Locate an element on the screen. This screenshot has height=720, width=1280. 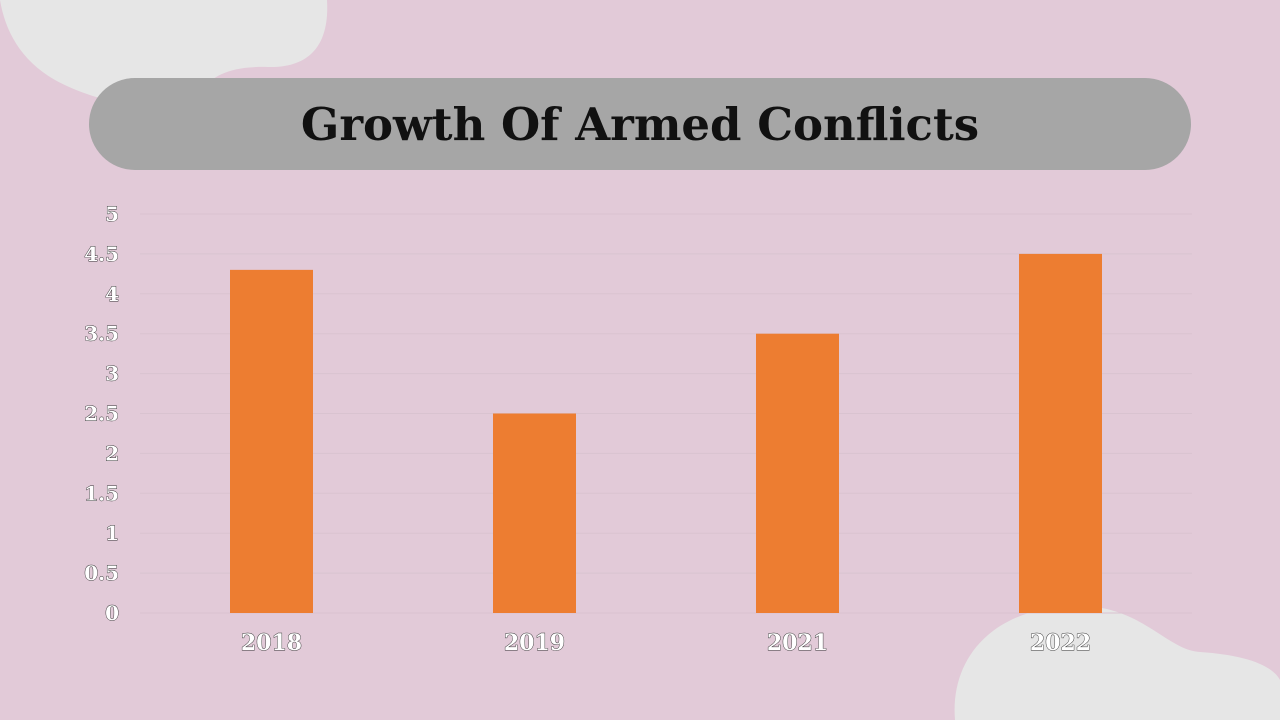
x-tick-label: 2018 is located at coordinates (271, 643).